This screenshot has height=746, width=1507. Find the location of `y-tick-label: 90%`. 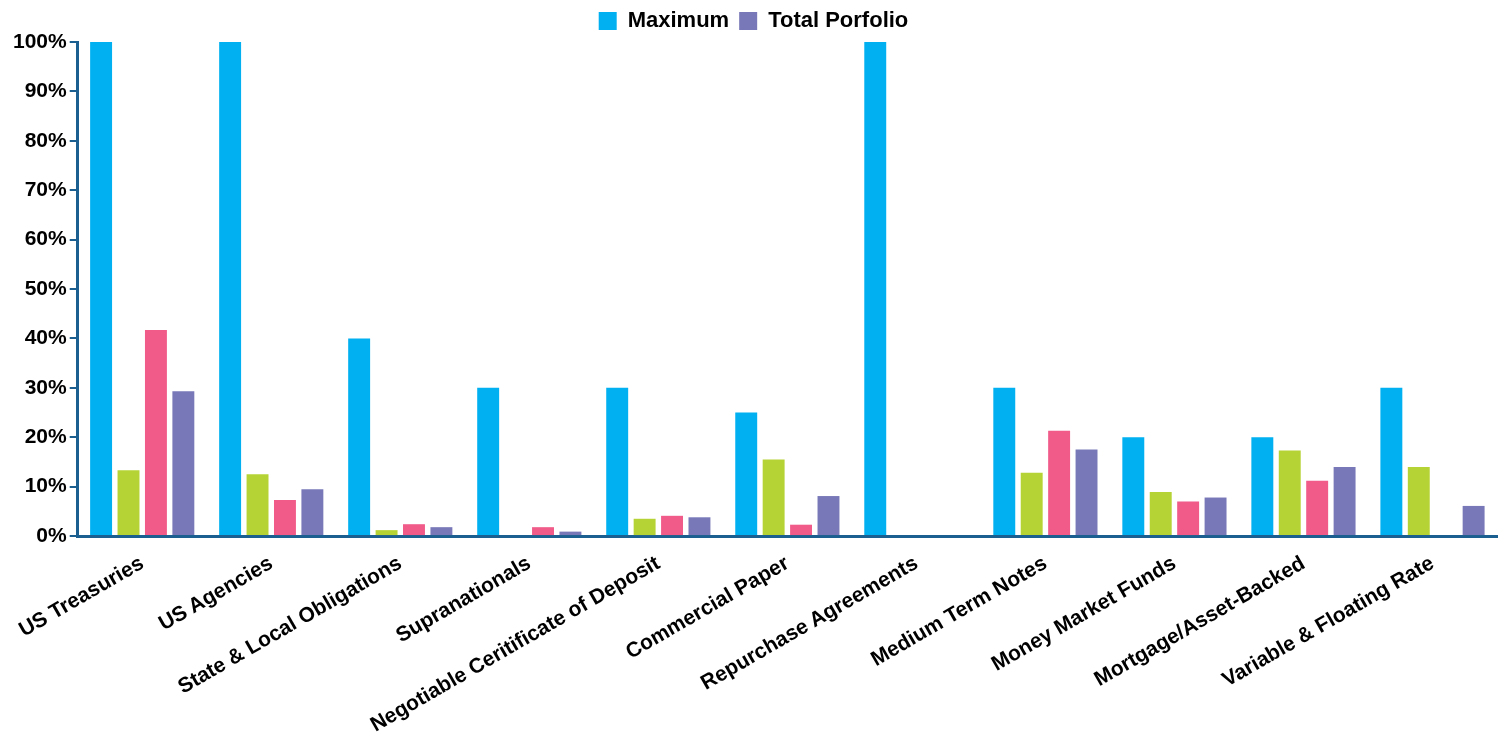

y-tick-label: 90% is located at coordinates (46, 90).